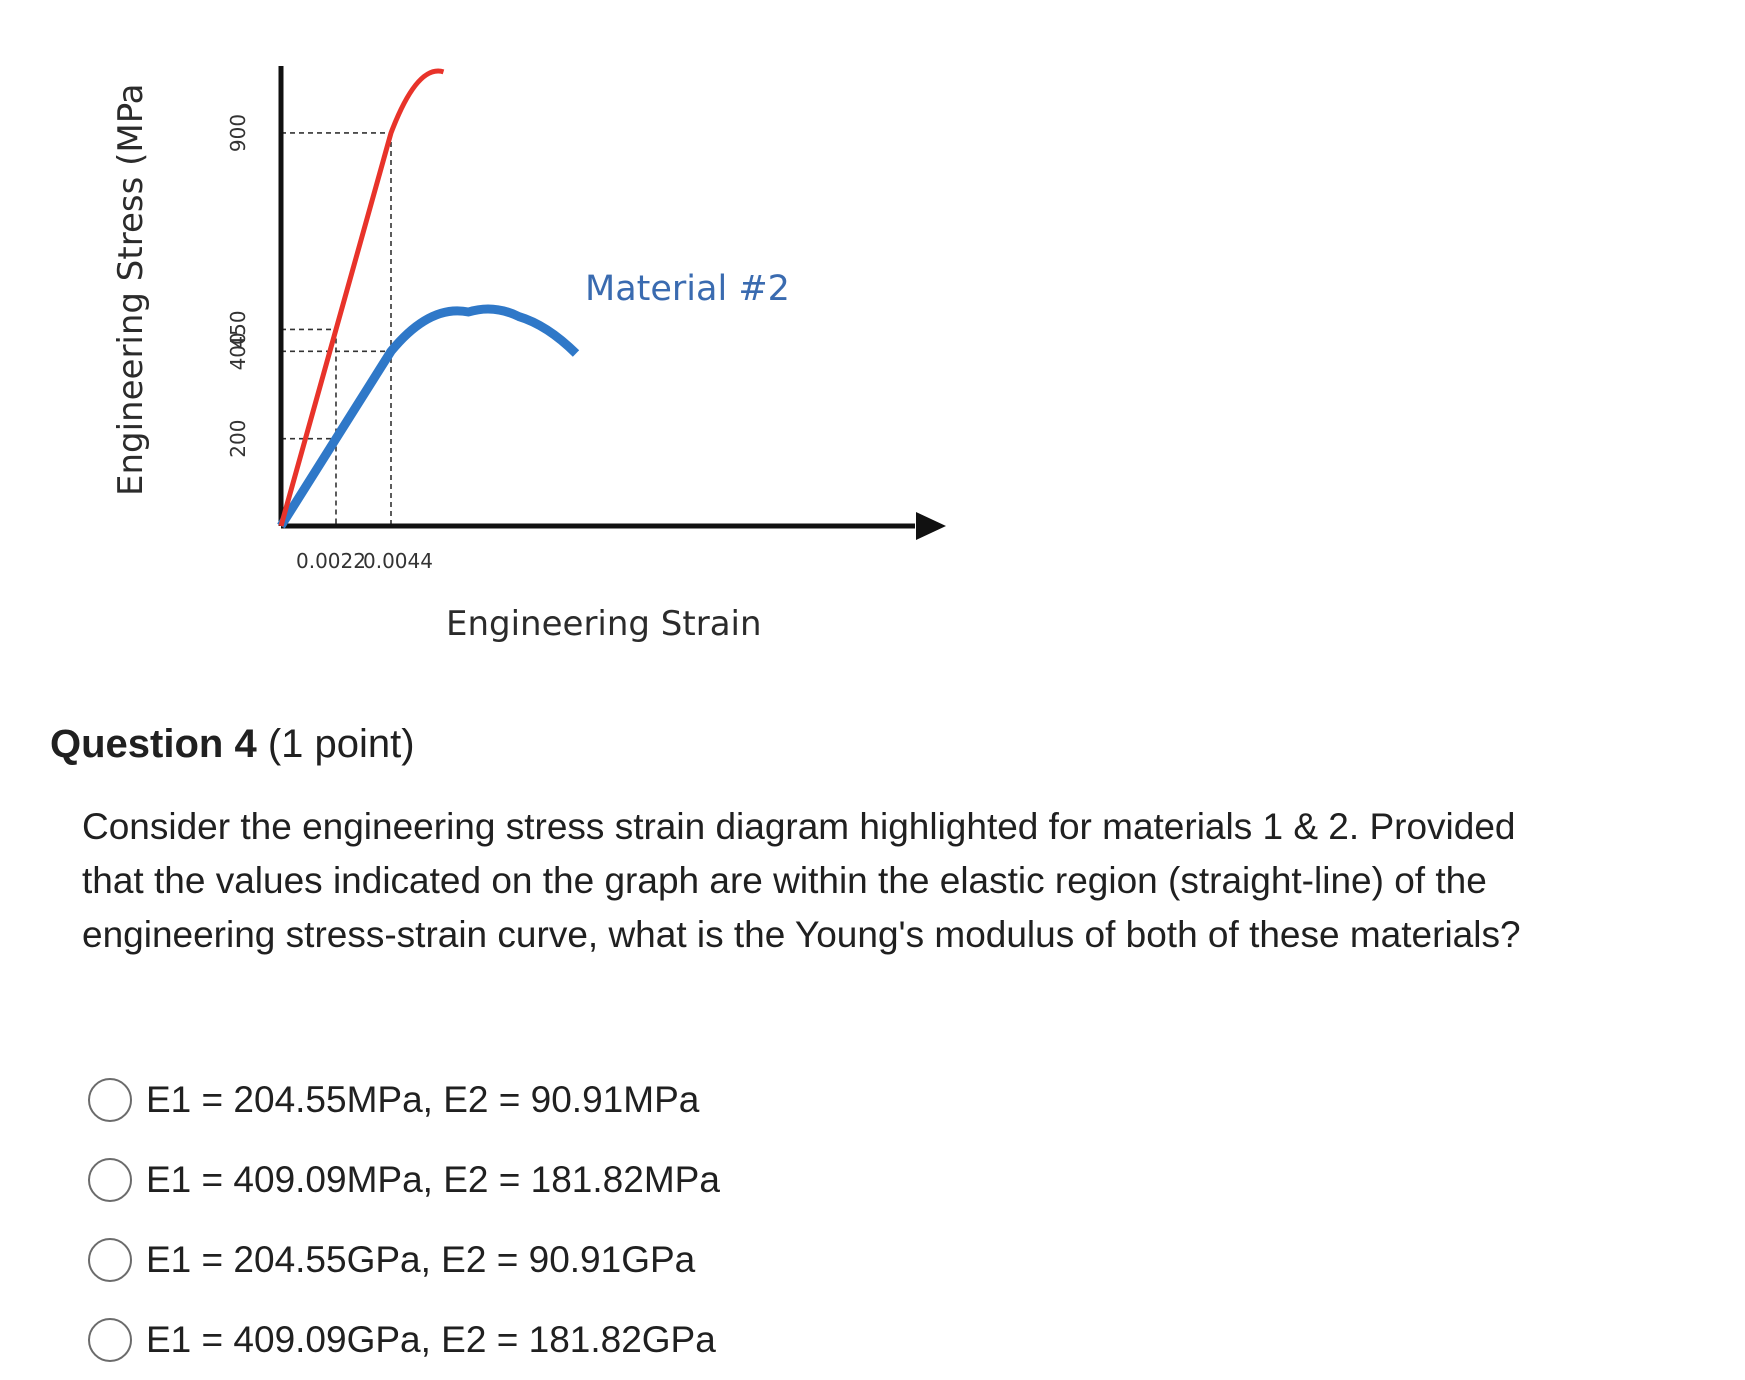 This screenshot has height=1380, width=1745. I want to click on material-1-curve, so click(361, 297).